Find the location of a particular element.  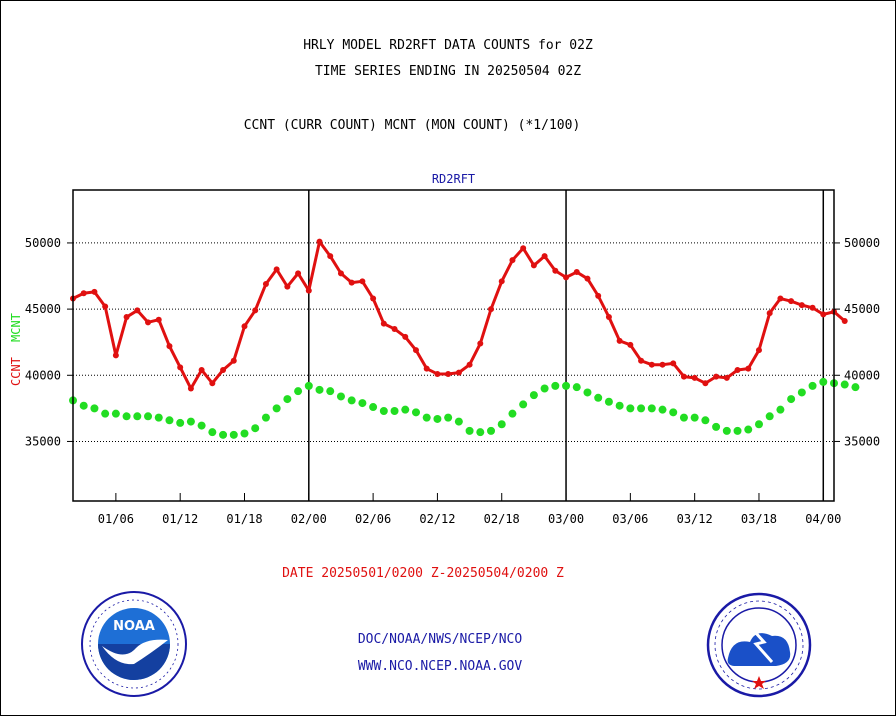

xtick-label-3: 02/00 is located at coordinates (309, 519).